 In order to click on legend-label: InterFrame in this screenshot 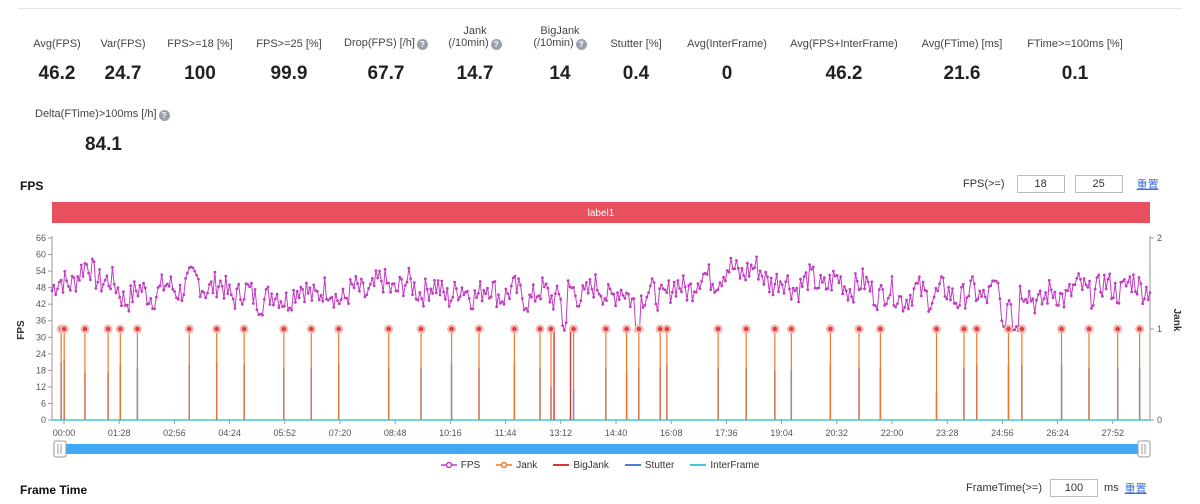, I will do `click(735, 465)`.